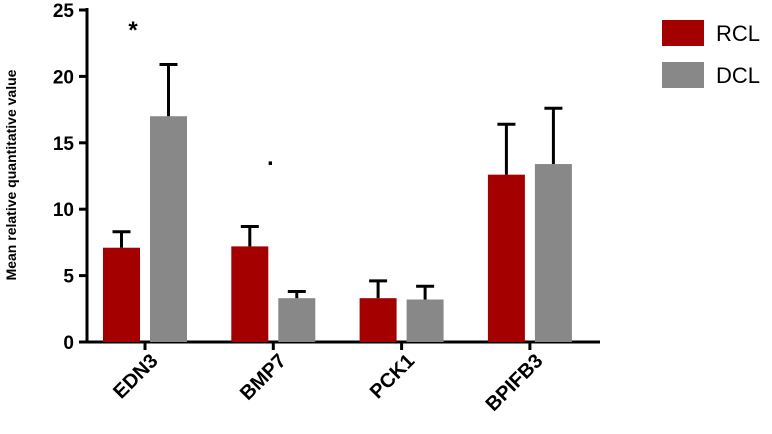 The height and width of the screenshot is (434, 772). I want to click on legend: RCL DCL, so click(711, 54).